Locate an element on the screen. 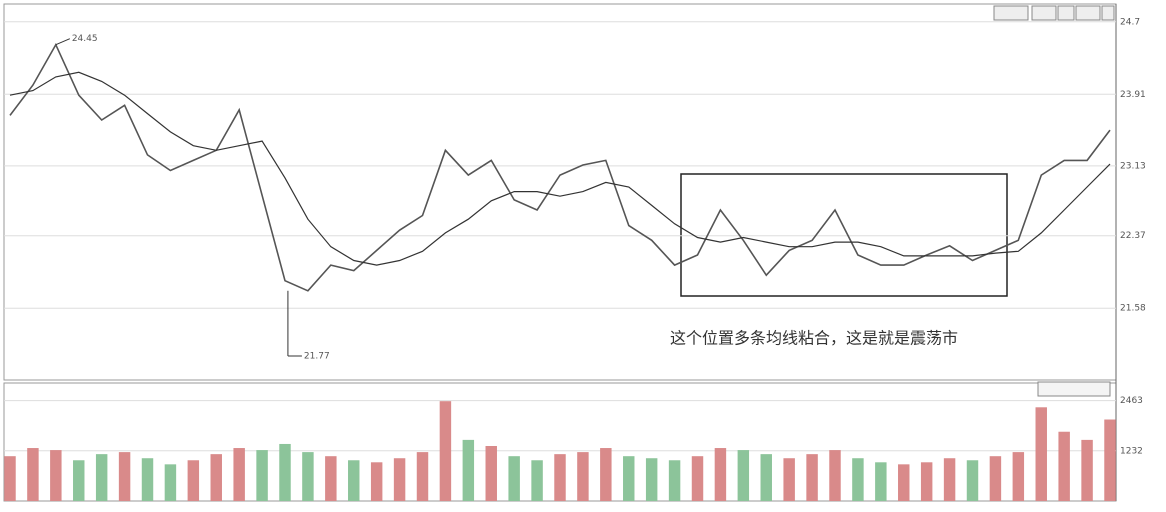  annotation: 这个位置多条均线粘合，这是就是震荡市 is located at coordinates (814, 338).